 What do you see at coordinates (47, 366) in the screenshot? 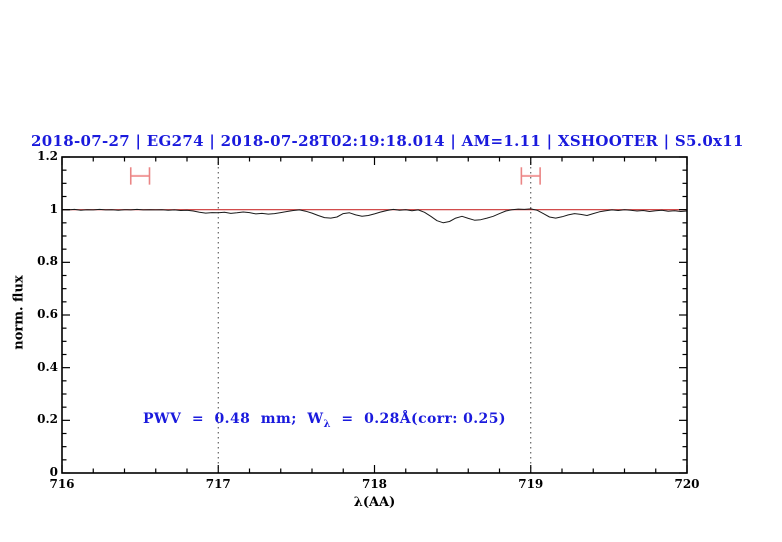
I see `y-tick-label: 0.4` at bounding box center [47, 366].